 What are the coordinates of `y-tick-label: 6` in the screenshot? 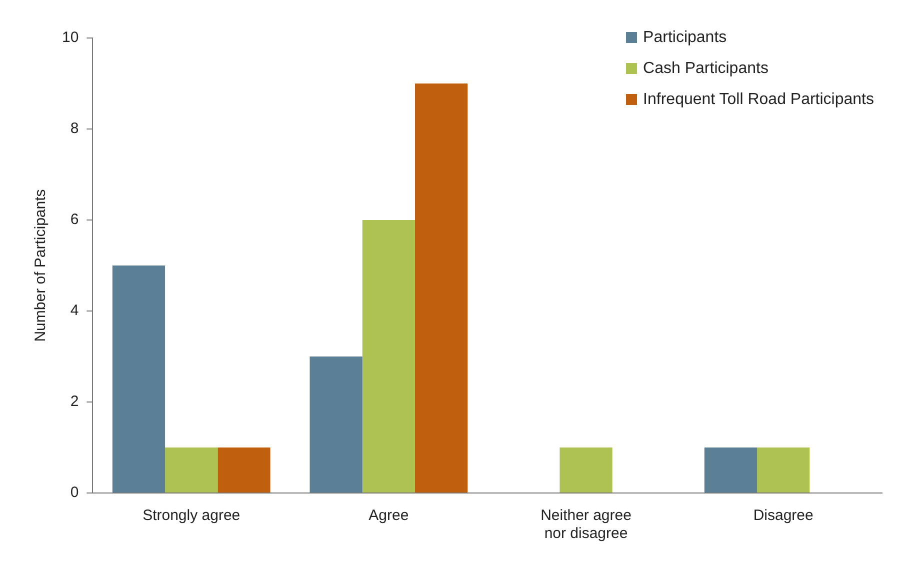 It's located at (74, 219).